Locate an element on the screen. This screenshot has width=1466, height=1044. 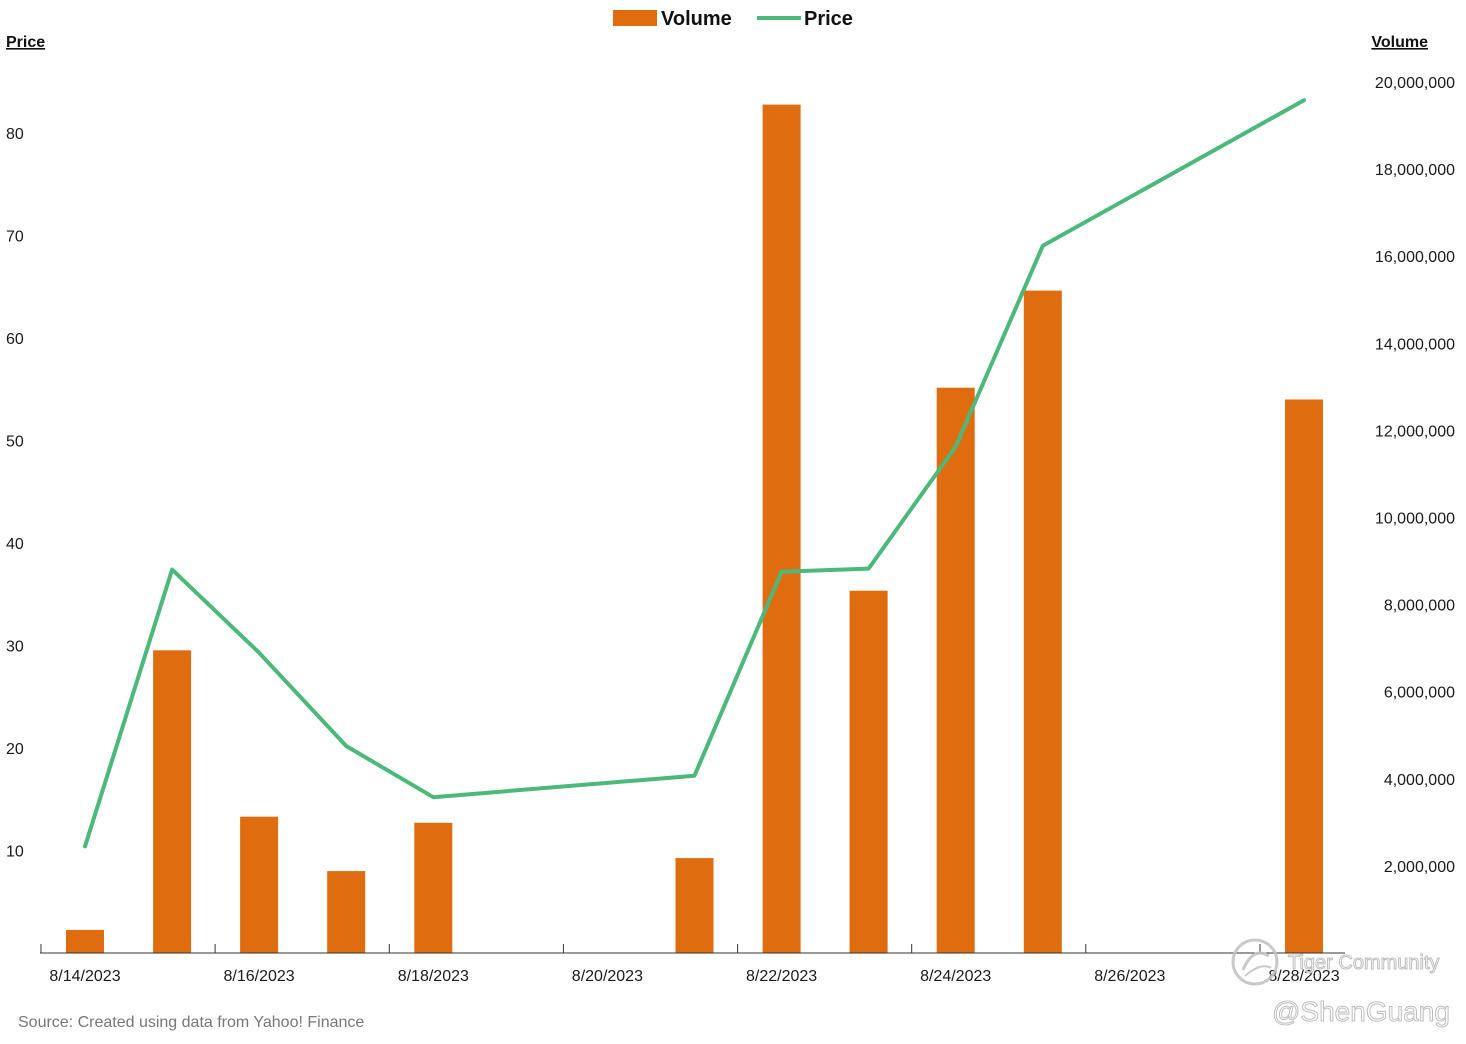
legend: Volume Price is located at coordinates (733, 19).